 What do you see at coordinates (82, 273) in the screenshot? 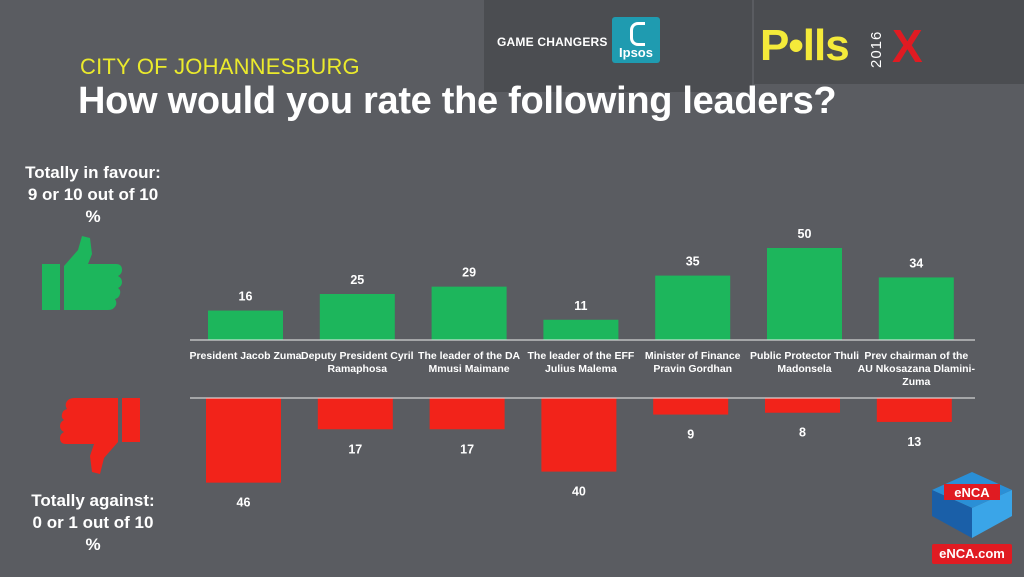
I see `thumbs-up-icon` at bounding box center [82, 273].